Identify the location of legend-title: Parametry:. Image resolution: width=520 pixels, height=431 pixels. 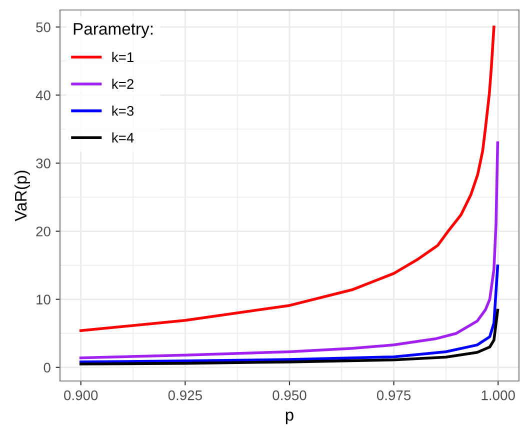
(113, 30).